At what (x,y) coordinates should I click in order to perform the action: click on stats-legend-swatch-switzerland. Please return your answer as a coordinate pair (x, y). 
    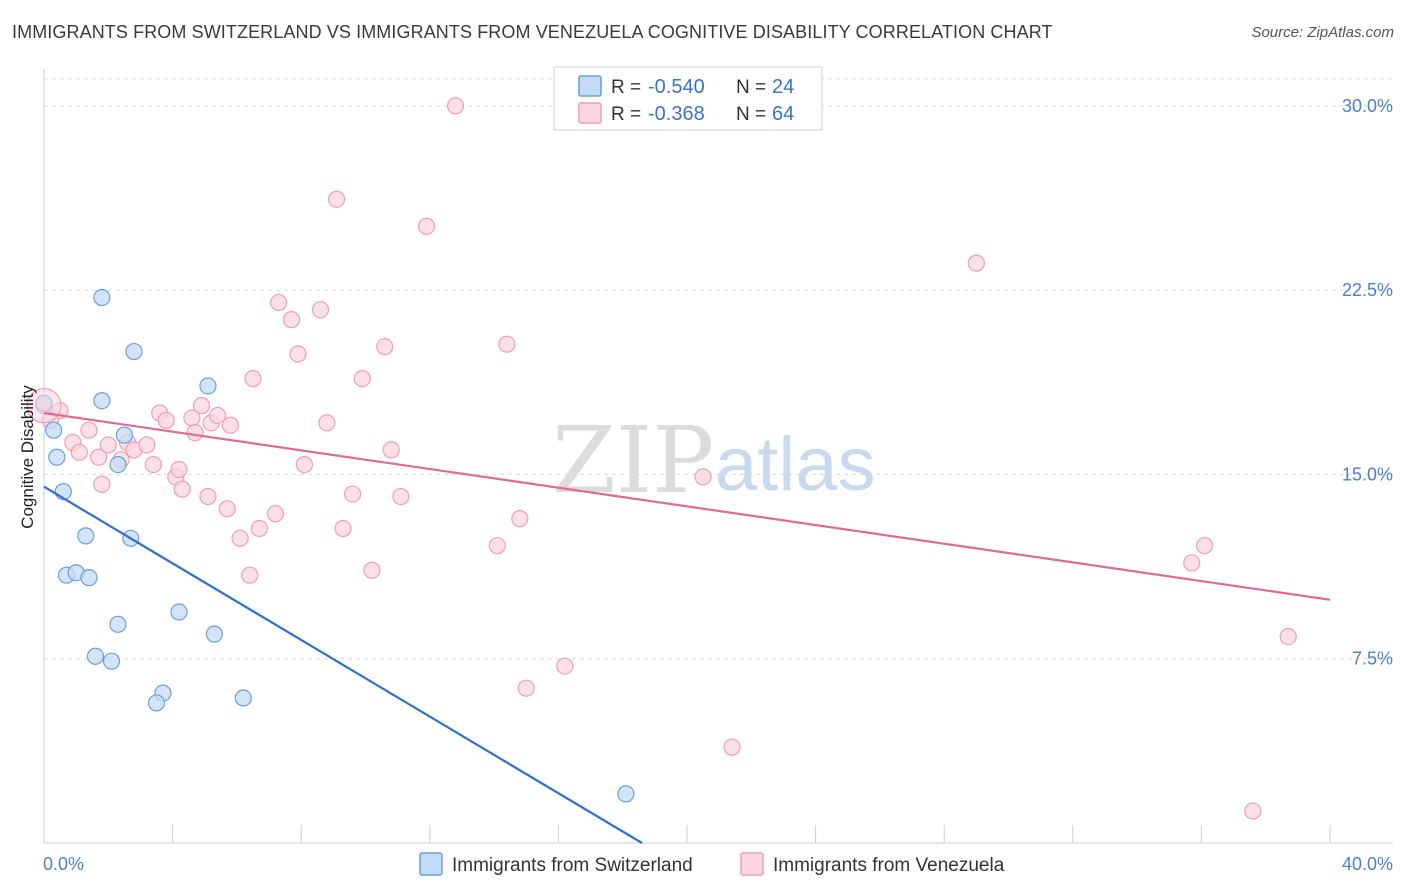
    Looking at the image, I should click on (590, 86).